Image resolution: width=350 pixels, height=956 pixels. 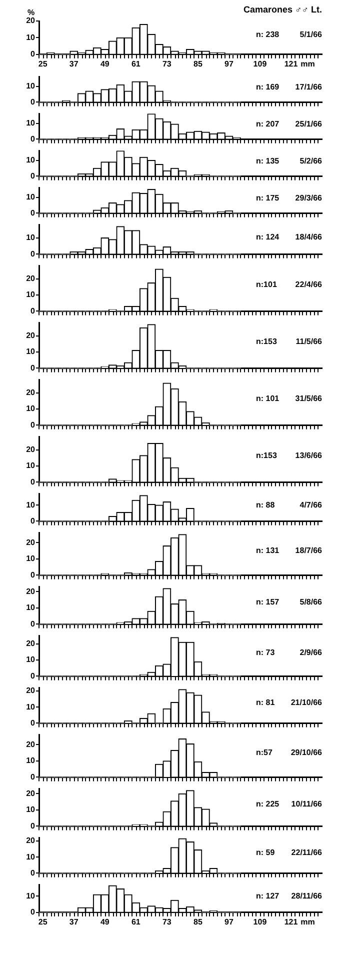 What do you see at coordinates (268, 35) in the screenshot?
I see `annotation: n: 238` at bounding box center [268, 35].